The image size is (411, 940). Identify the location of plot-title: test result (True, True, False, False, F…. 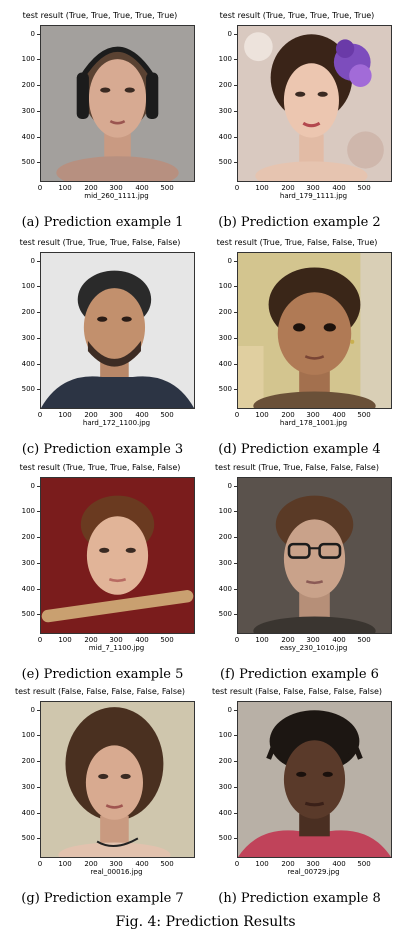
(297, 467).